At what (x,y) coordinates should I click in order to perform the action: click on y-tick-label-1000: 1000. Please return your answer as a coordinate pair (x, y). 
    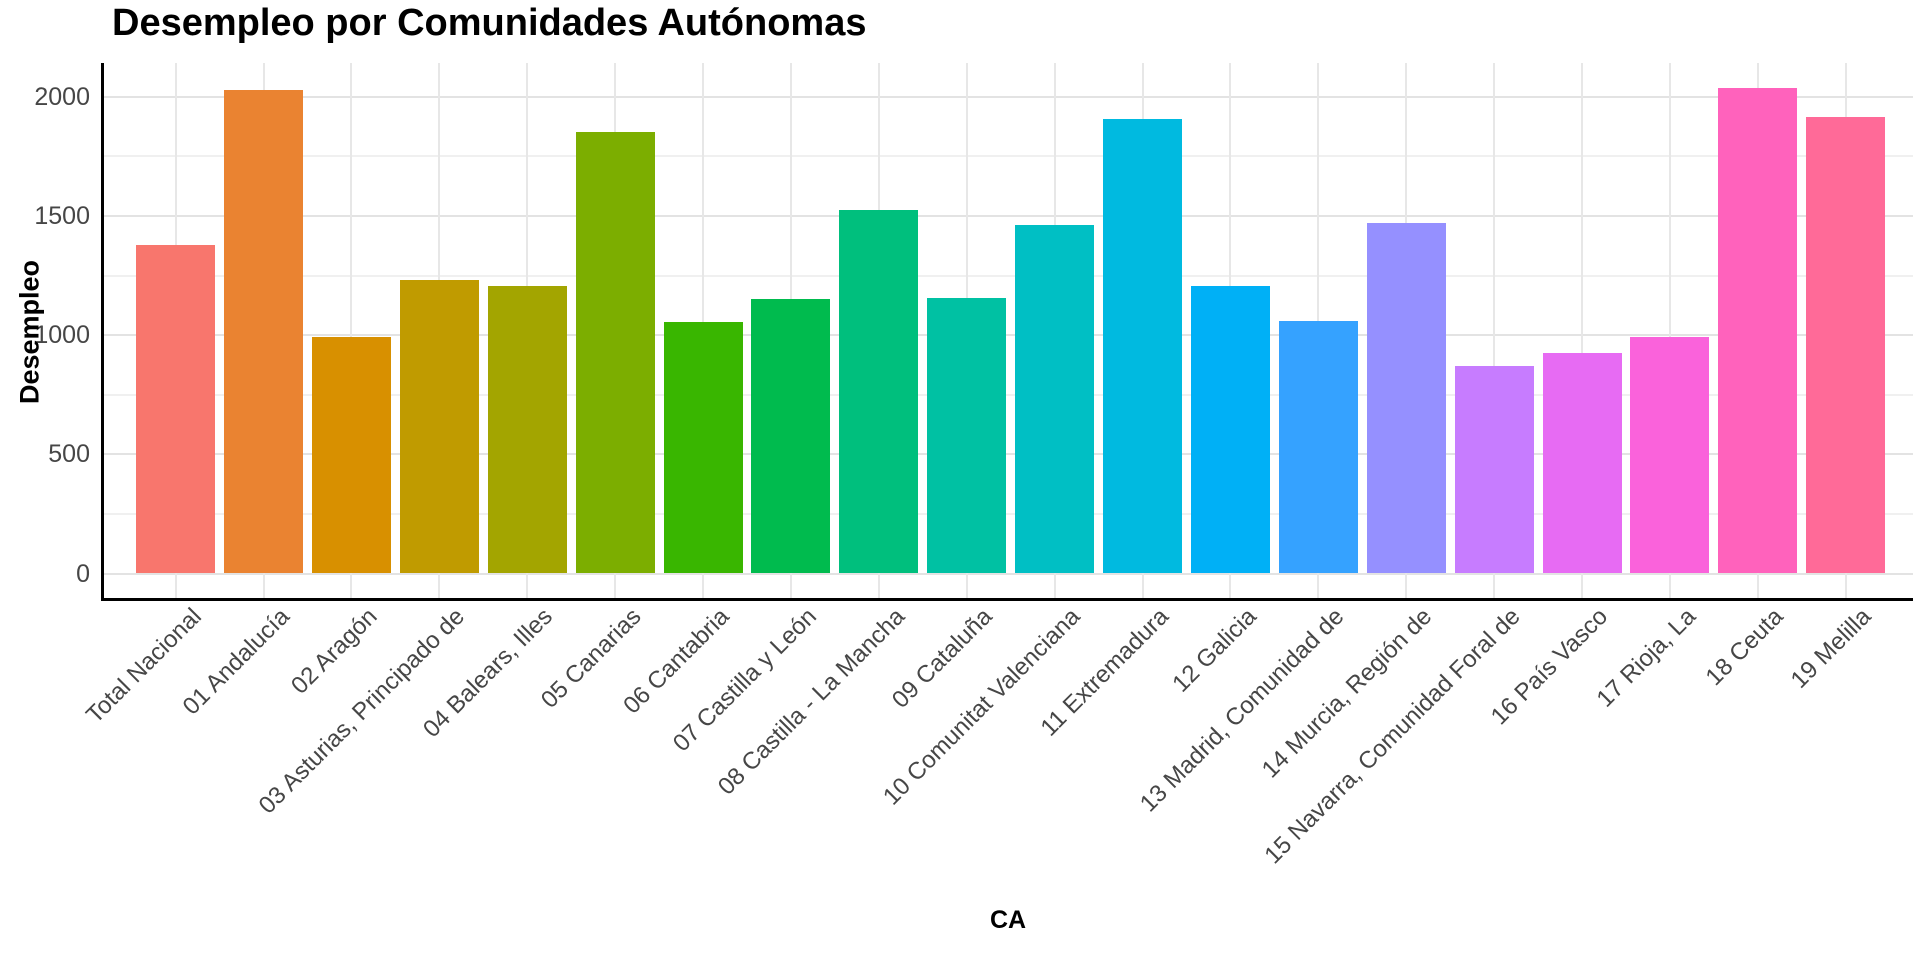
    Looking at the image, I should click on (62, 335).